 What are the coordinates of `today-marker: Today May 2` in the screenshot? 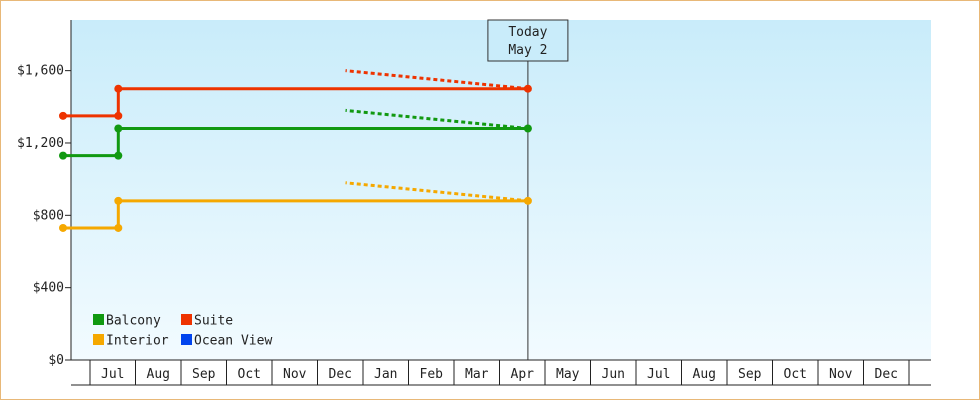 It's located at (528, 189).